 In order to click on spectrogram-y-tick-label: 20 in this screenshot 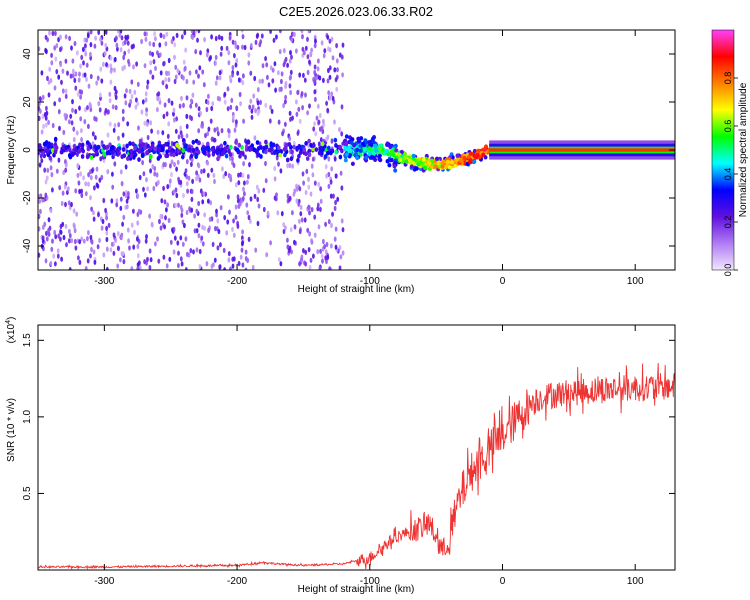, I will do `click(27, 102)`.